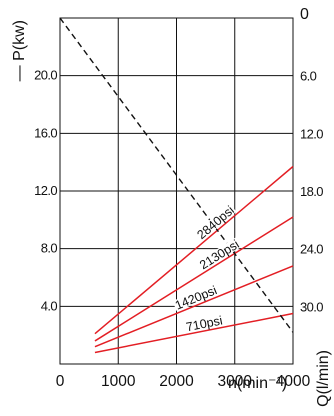 This screenshot has width=334, height=416. I want to click on x-tick-label: 2000, so click(176, 381).